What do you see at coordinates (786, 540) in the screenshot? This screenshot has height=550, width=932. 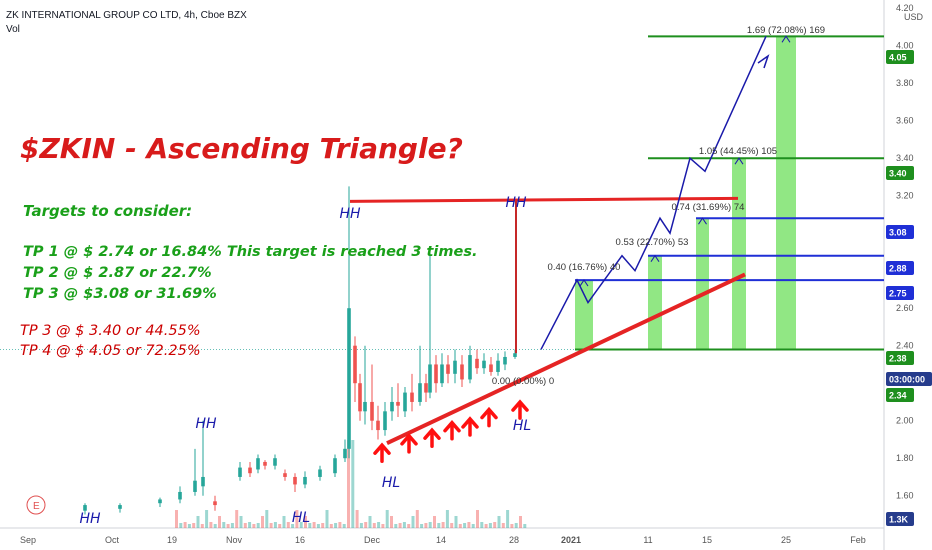 I see `time-tick-label: 25` at bounding box center [786, 540].